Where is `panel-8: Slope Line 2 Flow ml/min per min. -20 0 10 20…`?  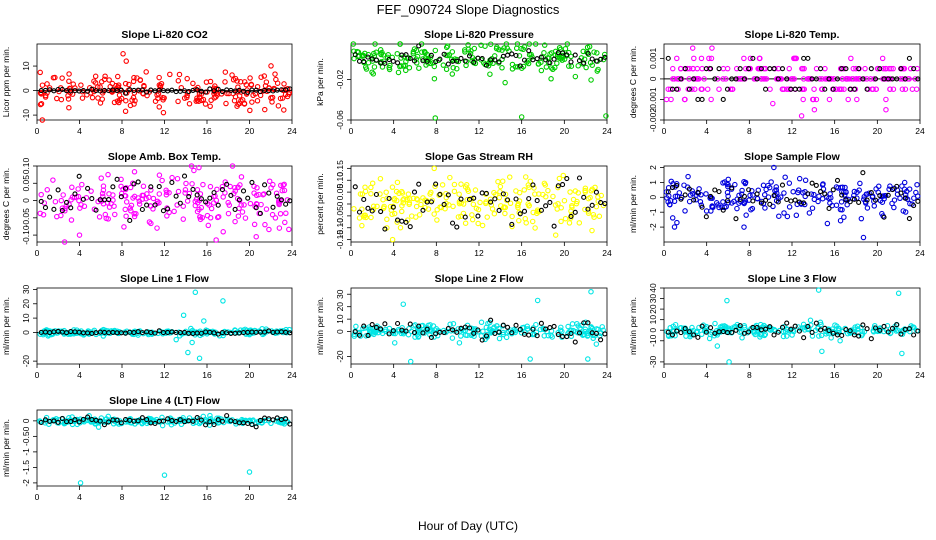 panel-8: Slope Line 2 Flow ml/min per min. -20 0 10 20… is located at coordinates (463, 326).